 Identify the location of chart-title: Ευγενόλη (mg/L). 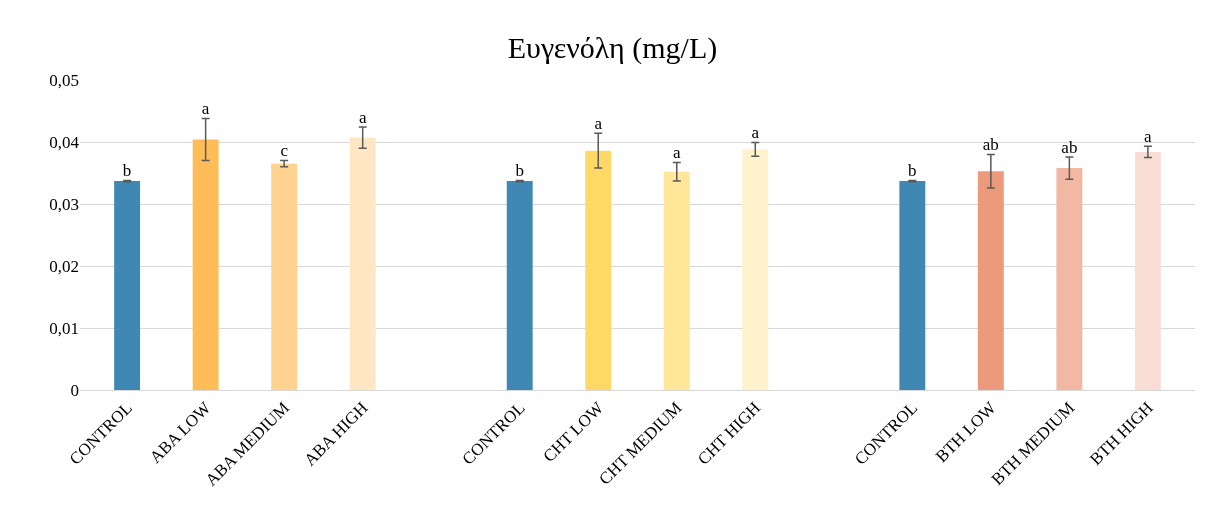
(612, 48).